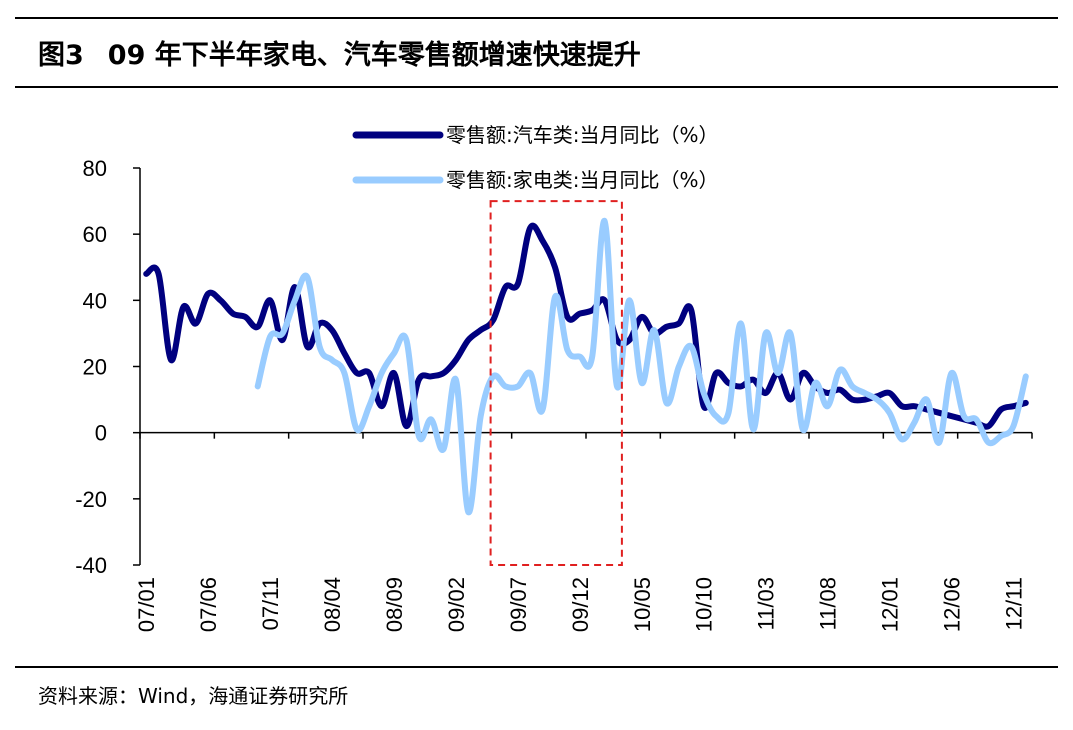 This screenshot has width=1073, height=730. Describe the element at coordinates (536, 667) in the screenshot. I see `footer-rule` at that location.